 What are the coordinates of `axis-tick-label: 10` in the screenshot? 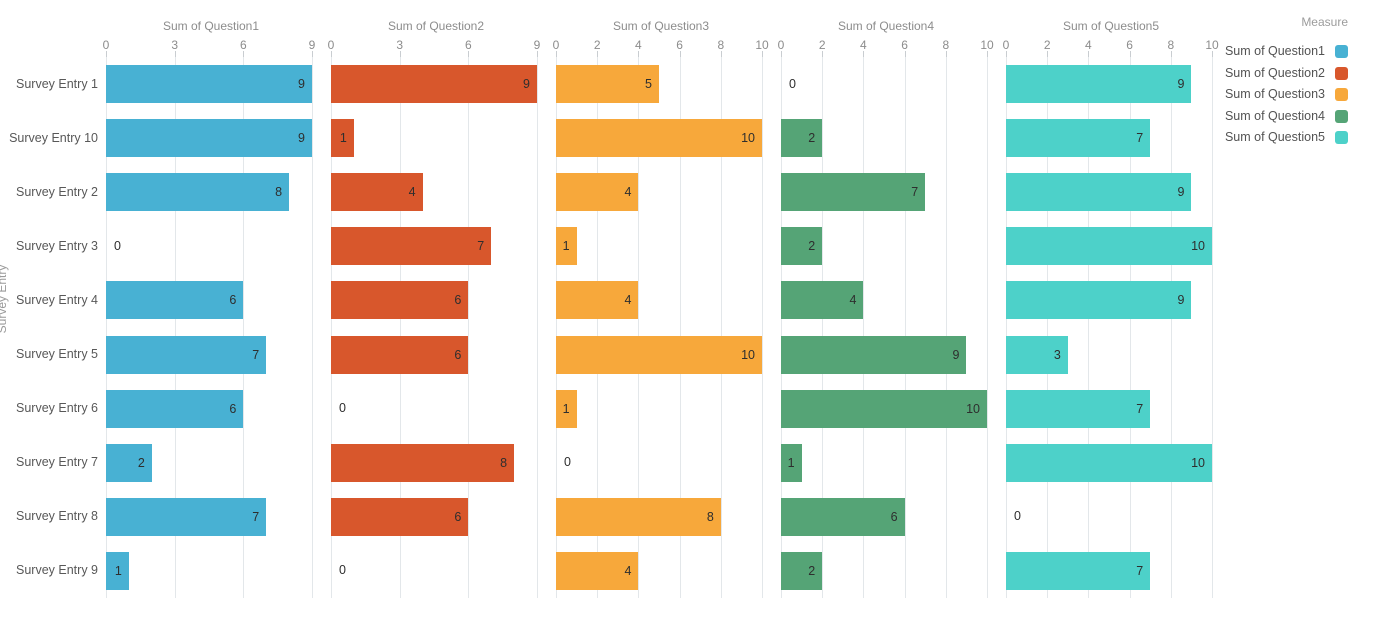 It's located at (762, 45).